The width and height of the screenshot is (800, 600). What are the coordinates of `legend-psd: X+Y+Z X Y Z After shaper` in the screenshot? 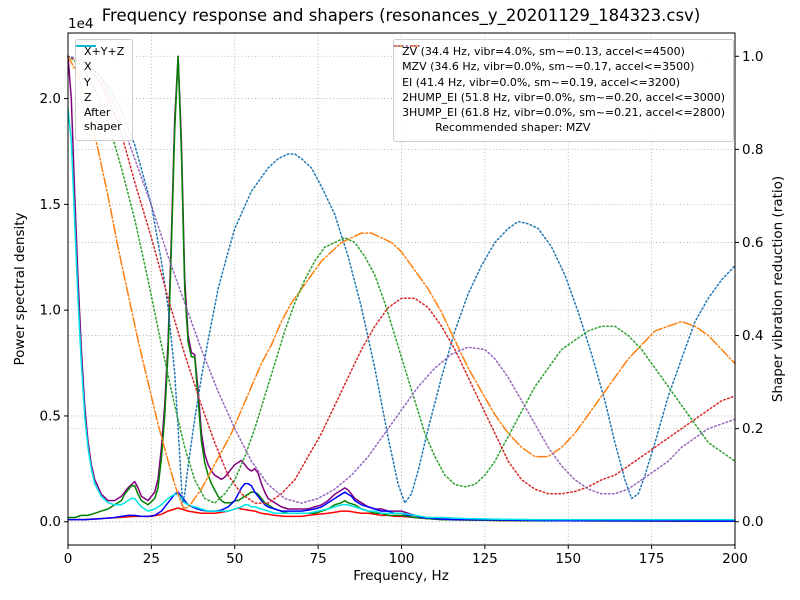 It's located at (104, 90).